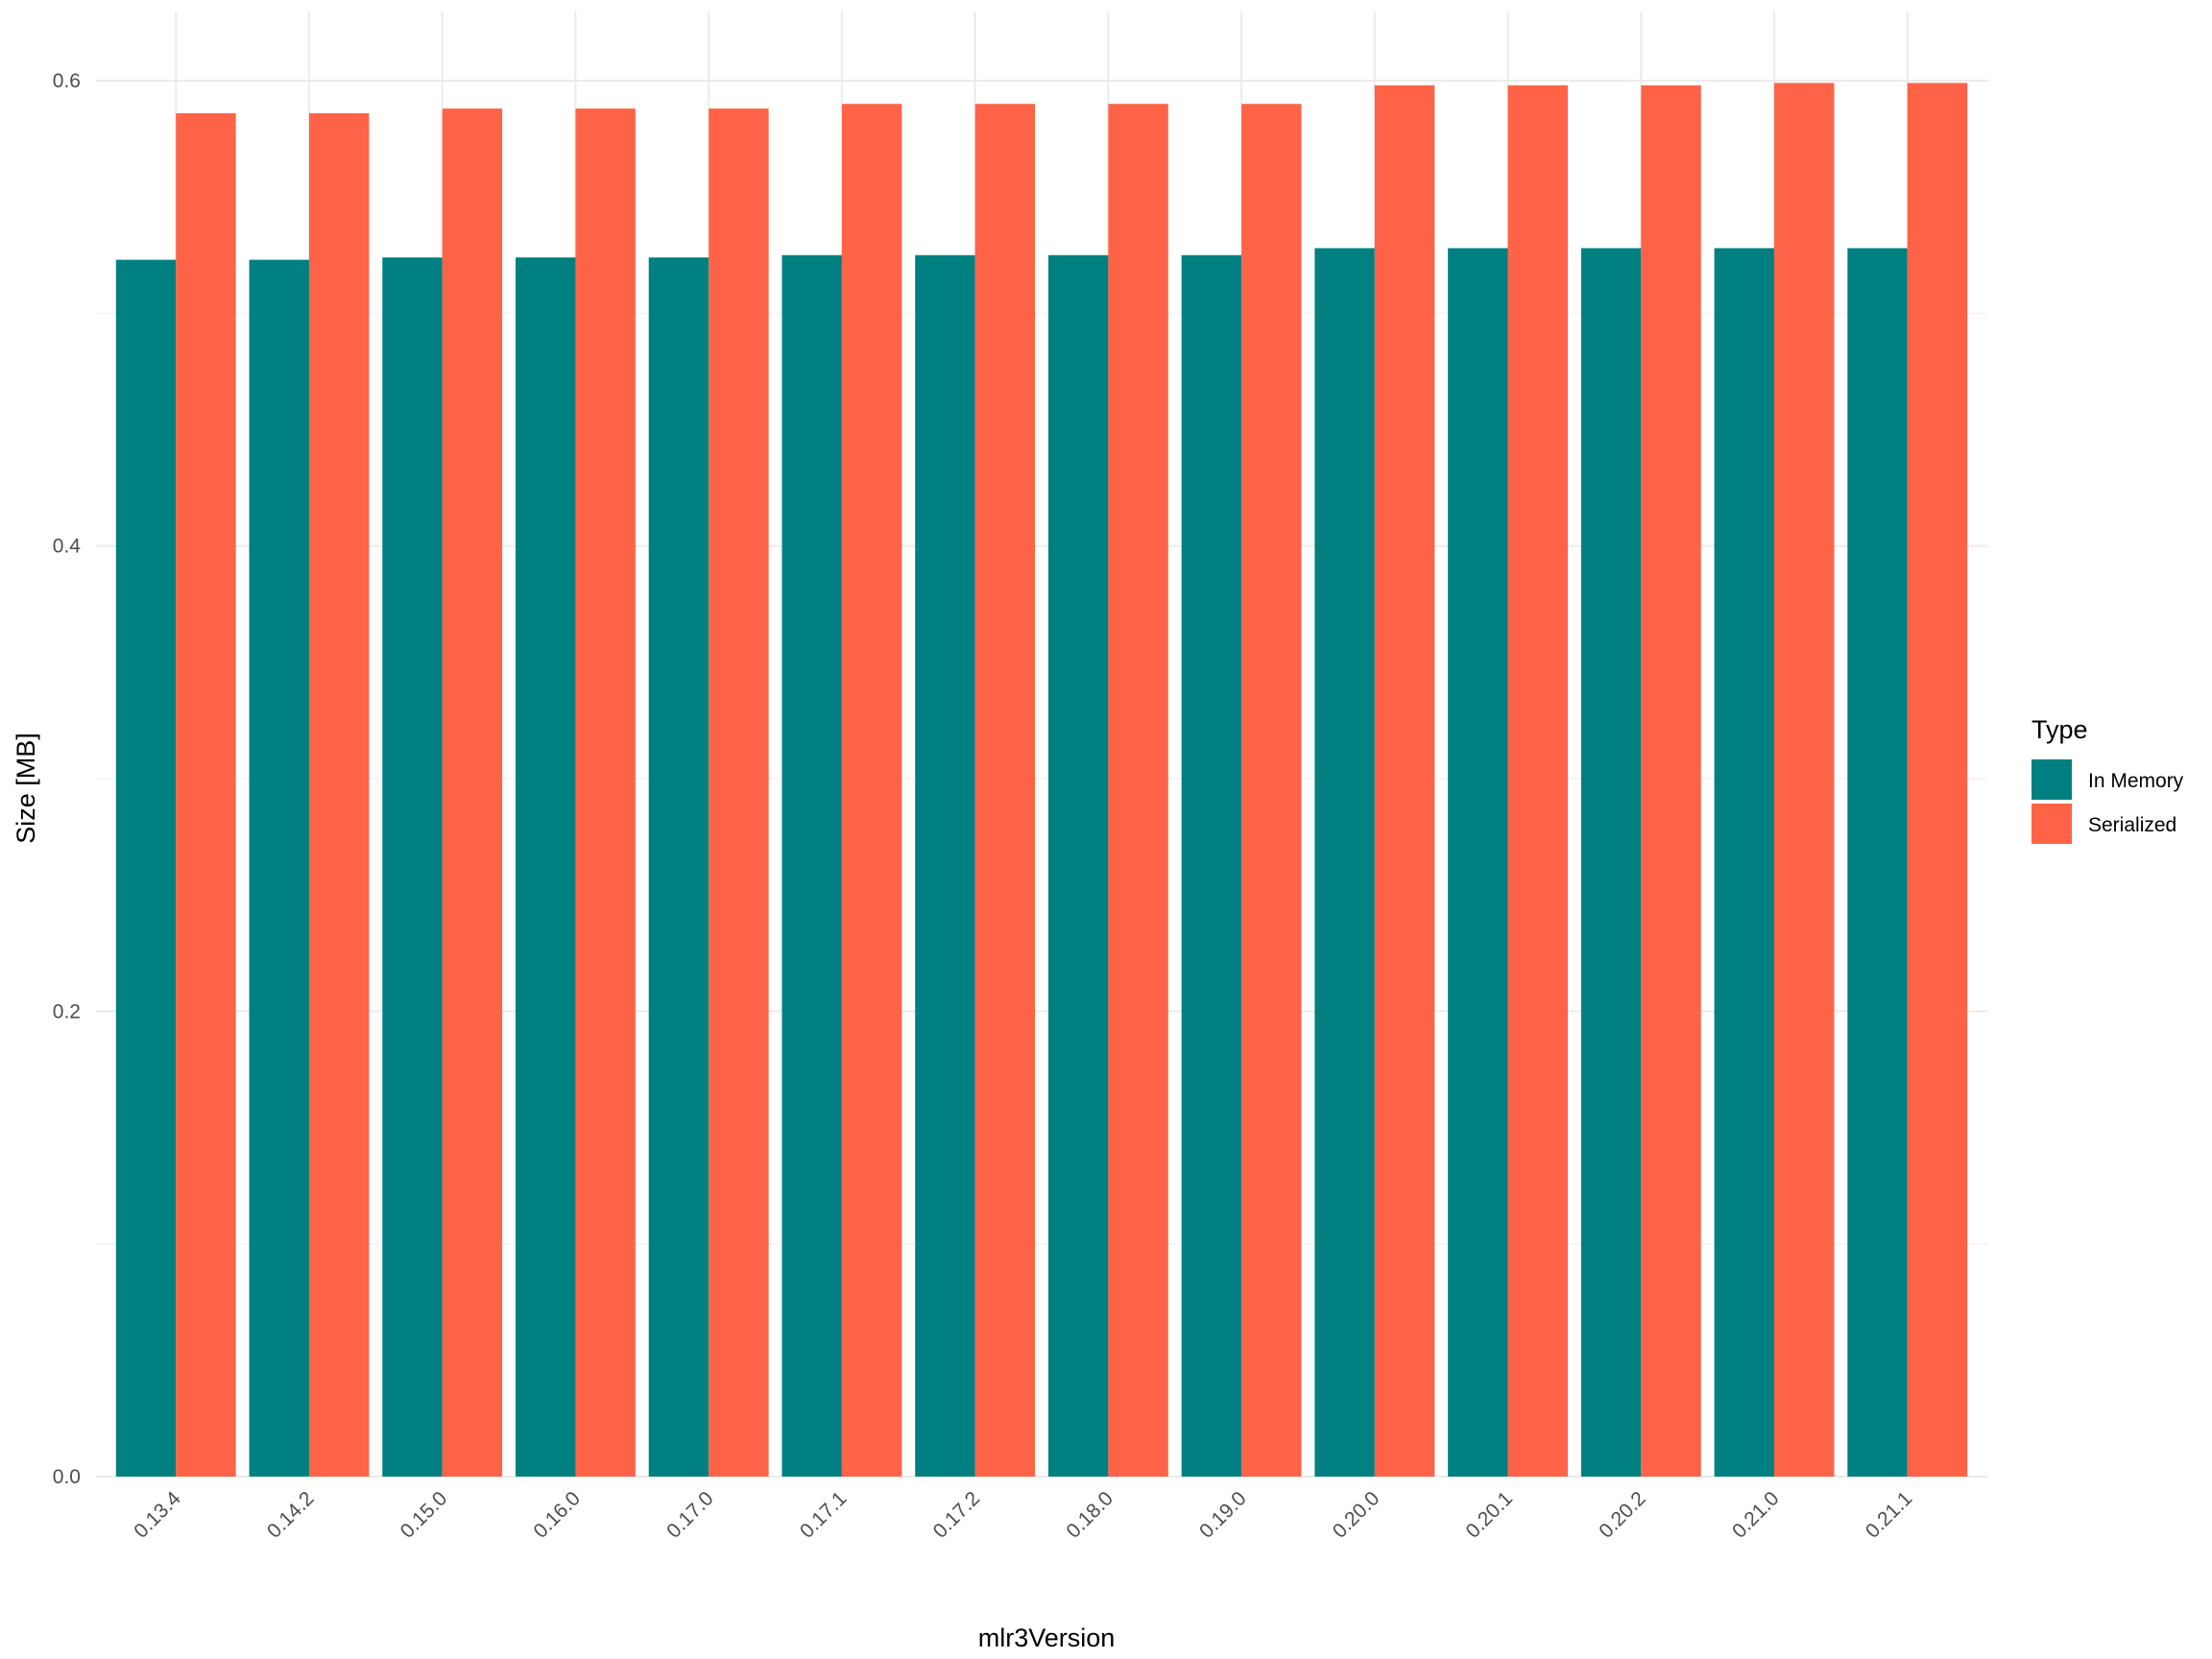 The height and width of the screenshot is (1659, 2212). I want to click on x-tick-label: 0.21.1, so click(1889, 1515).